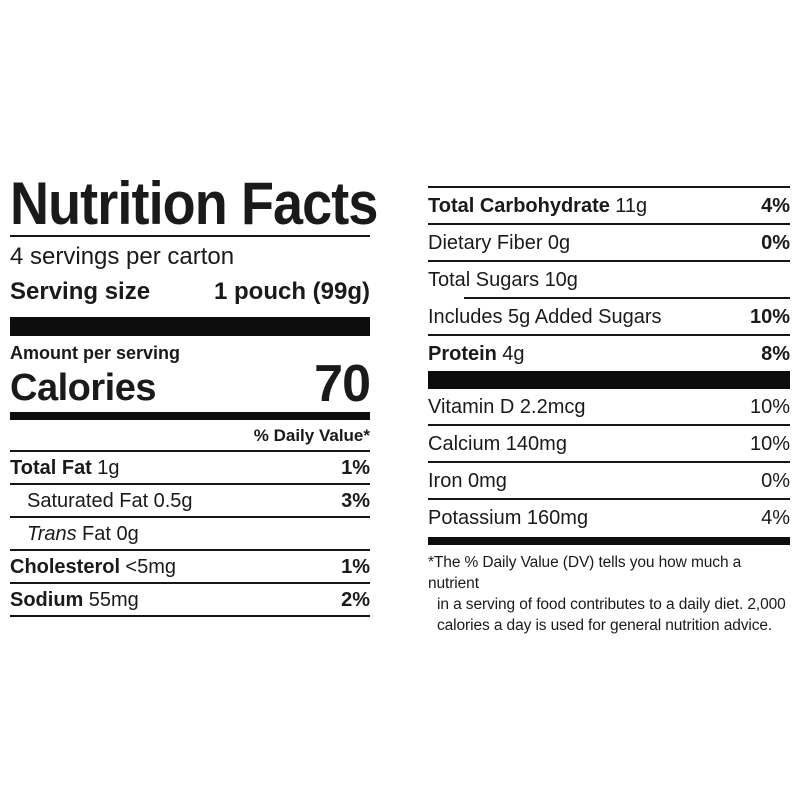 Image resolution: width=800 pixels, height=800 pixels. I want to click on servings-per-container: 4 servings per carton, so click(122, 256).